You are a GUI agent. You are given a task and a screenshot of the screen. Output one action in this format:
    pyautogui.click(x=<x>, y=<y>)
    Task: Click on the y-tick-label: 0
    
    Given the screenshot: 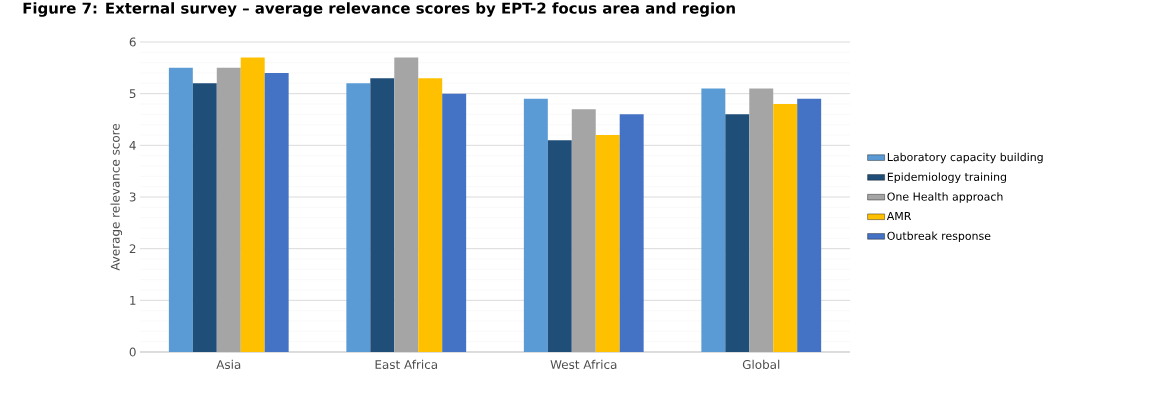 What is the action you would take?
    pyautogui.click(x=132, y=352)
    